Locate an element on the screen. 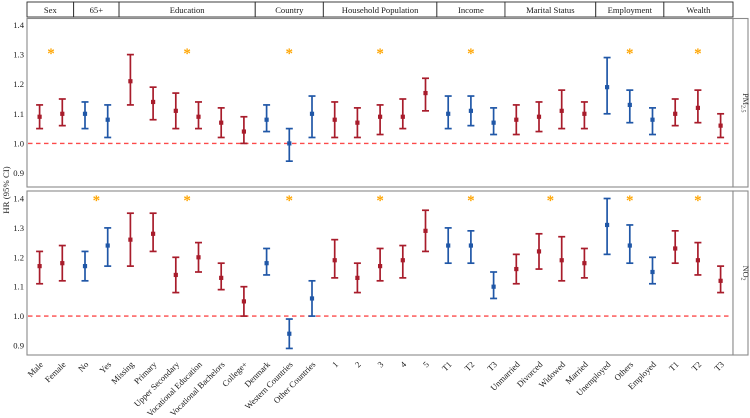  group-header-label: 65+ is located at coordinates (97, 10).